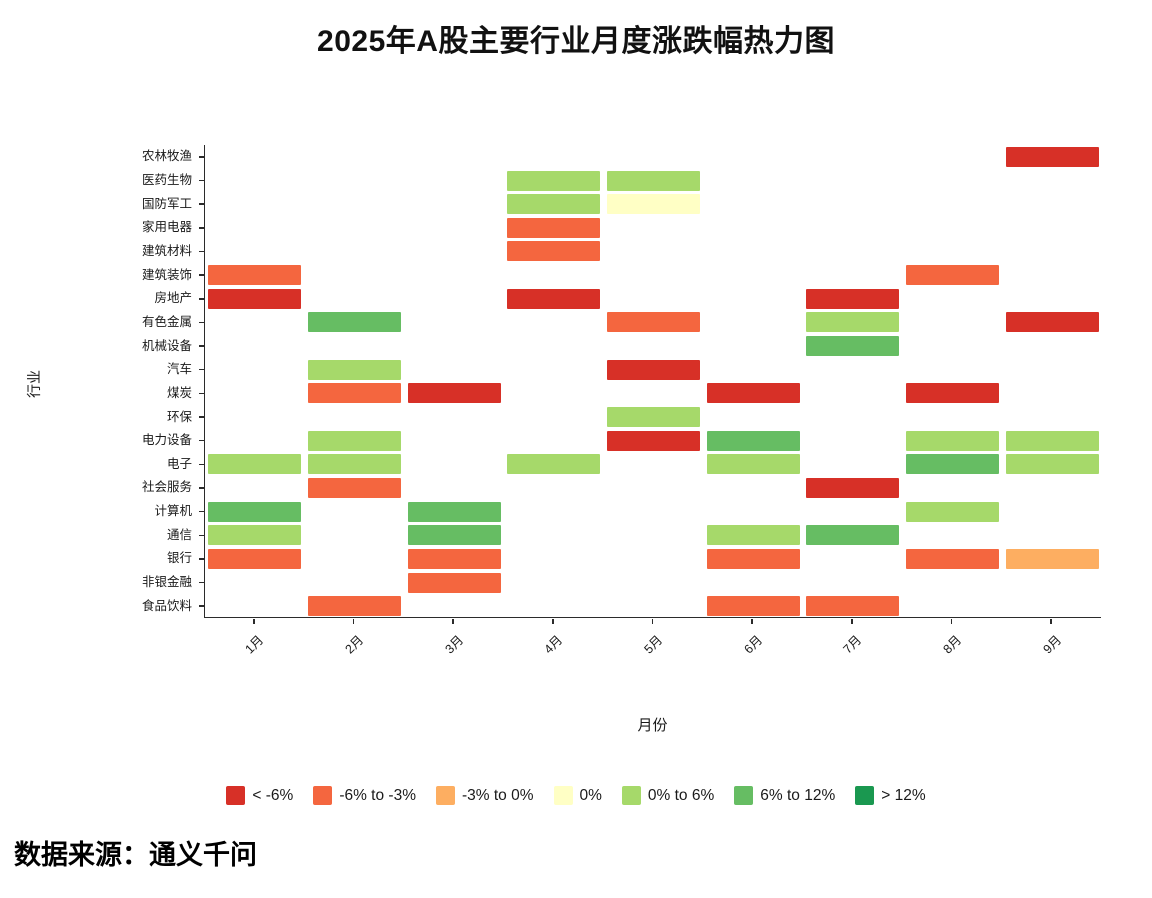  Describe the element at coordinates (576, 41) in the screenshot. I see `chart-title: 2025年A股主要行业月度涨跌幅热力图` at that location.